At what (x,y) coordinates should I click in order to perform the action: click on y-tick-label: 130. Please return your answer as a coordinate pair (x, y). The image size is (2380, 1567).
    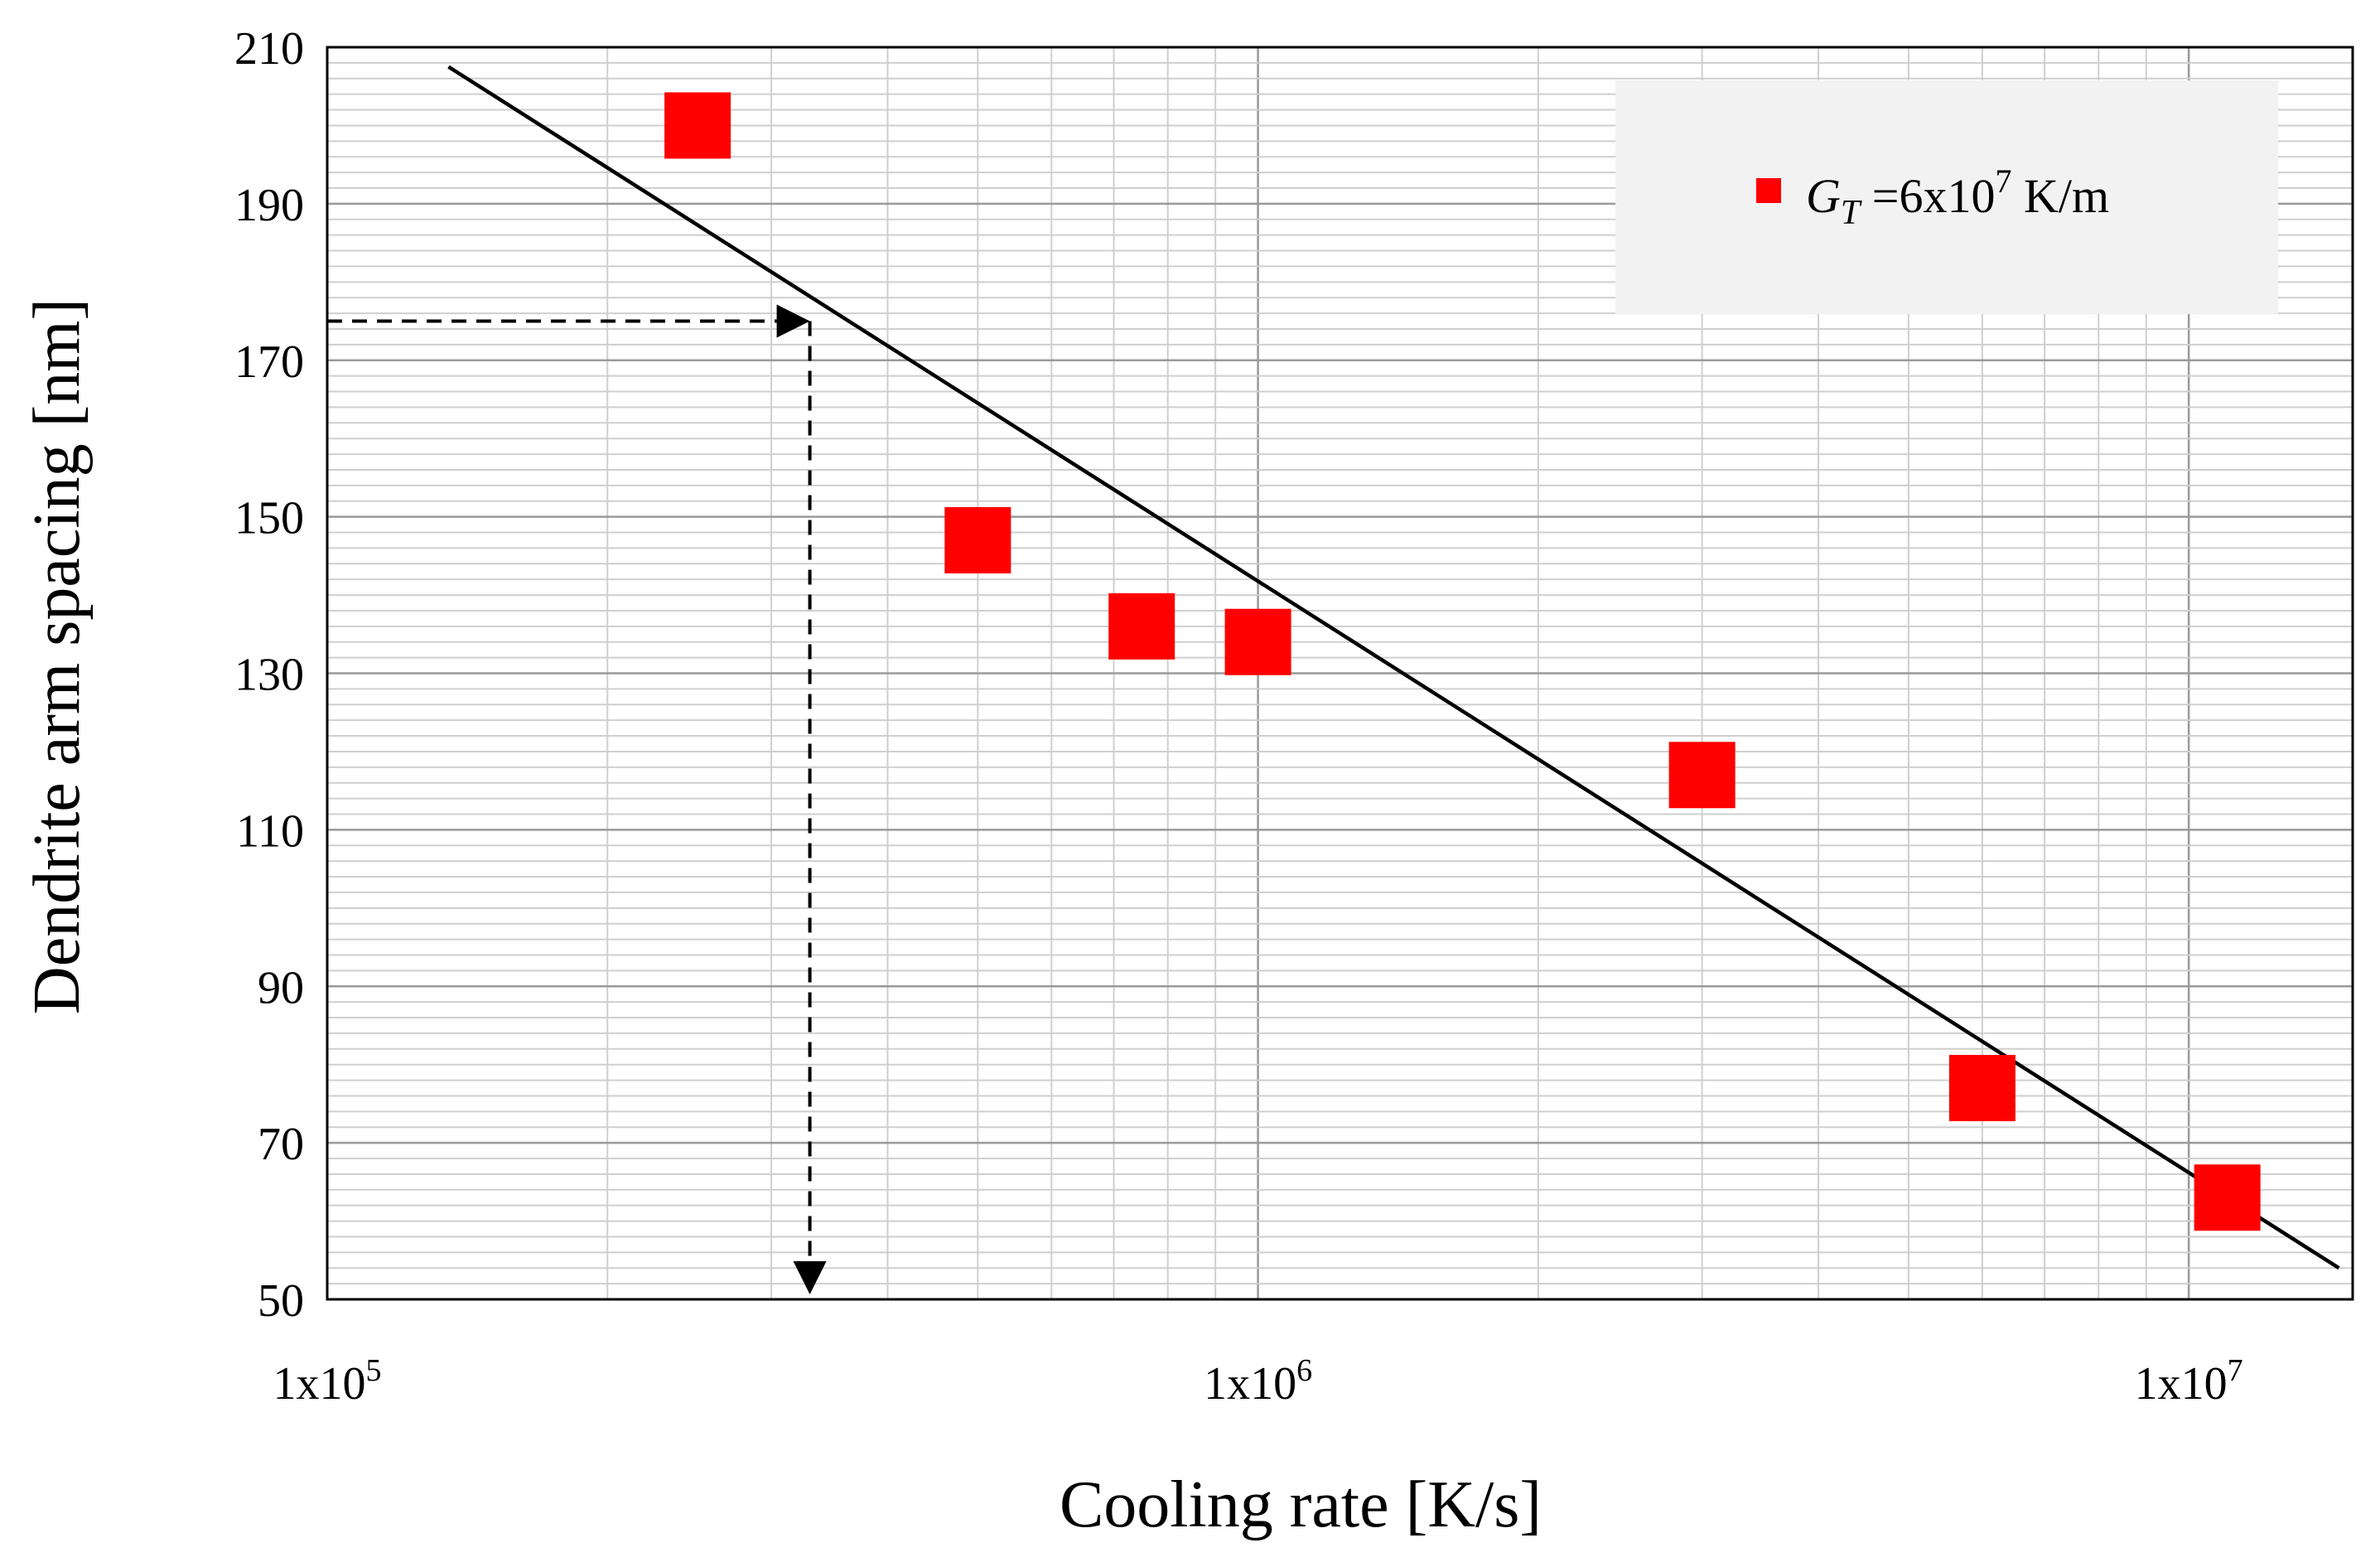
    Looking at the image, I should click on (269, 675).